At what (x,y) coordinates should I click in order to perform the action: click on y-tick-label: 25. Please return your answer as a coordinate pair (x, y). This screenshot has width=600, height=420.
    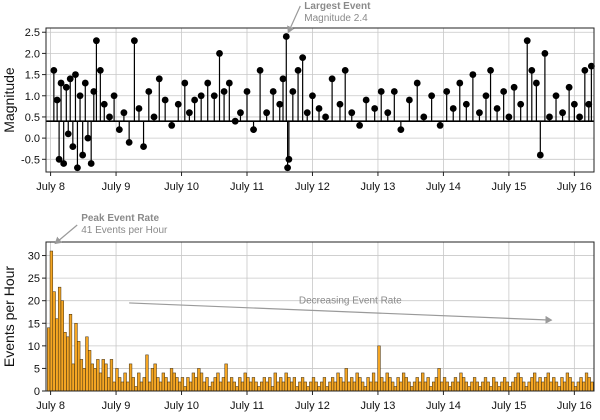
    Looking at the image, I should click on (34, 279).